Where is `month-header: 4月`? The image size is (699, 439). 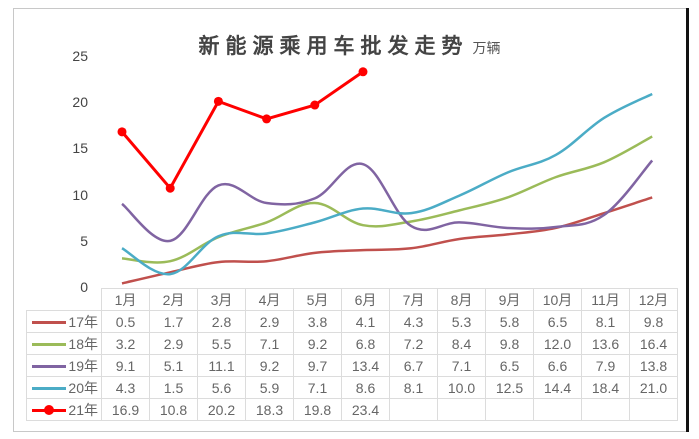 month-header: 4月 is located at coordinates (269, 299).